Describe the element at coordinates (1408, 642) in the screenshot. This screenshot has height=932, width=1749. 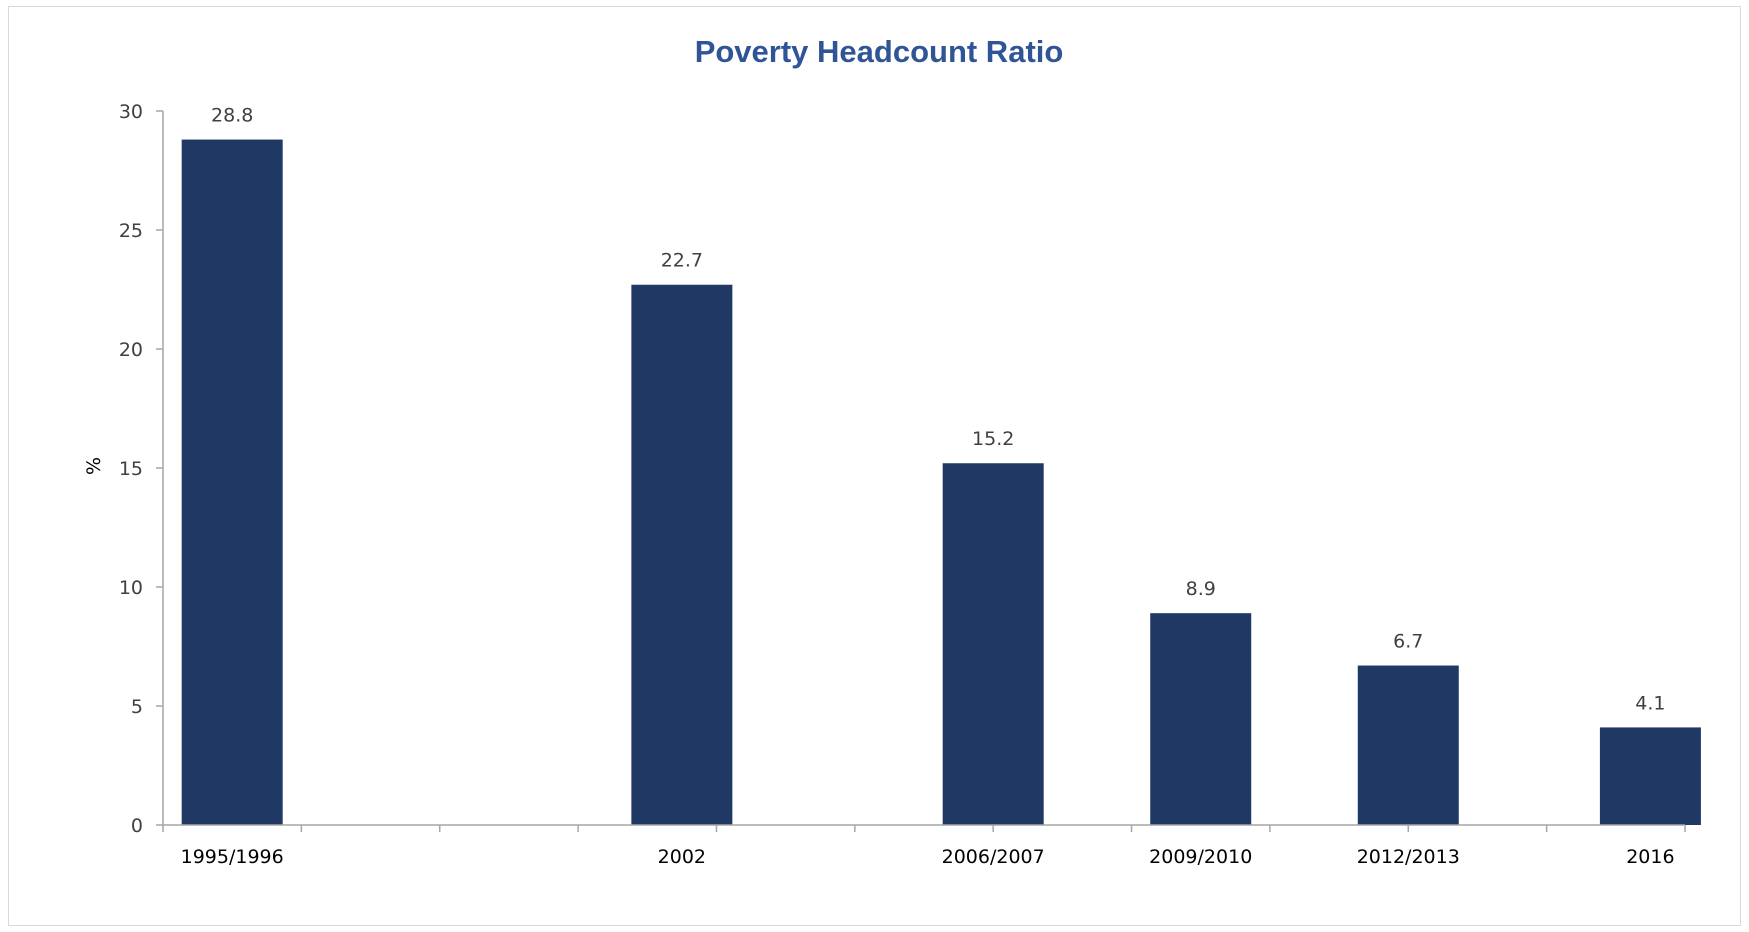
I see `data-label: 6.7` at that location.